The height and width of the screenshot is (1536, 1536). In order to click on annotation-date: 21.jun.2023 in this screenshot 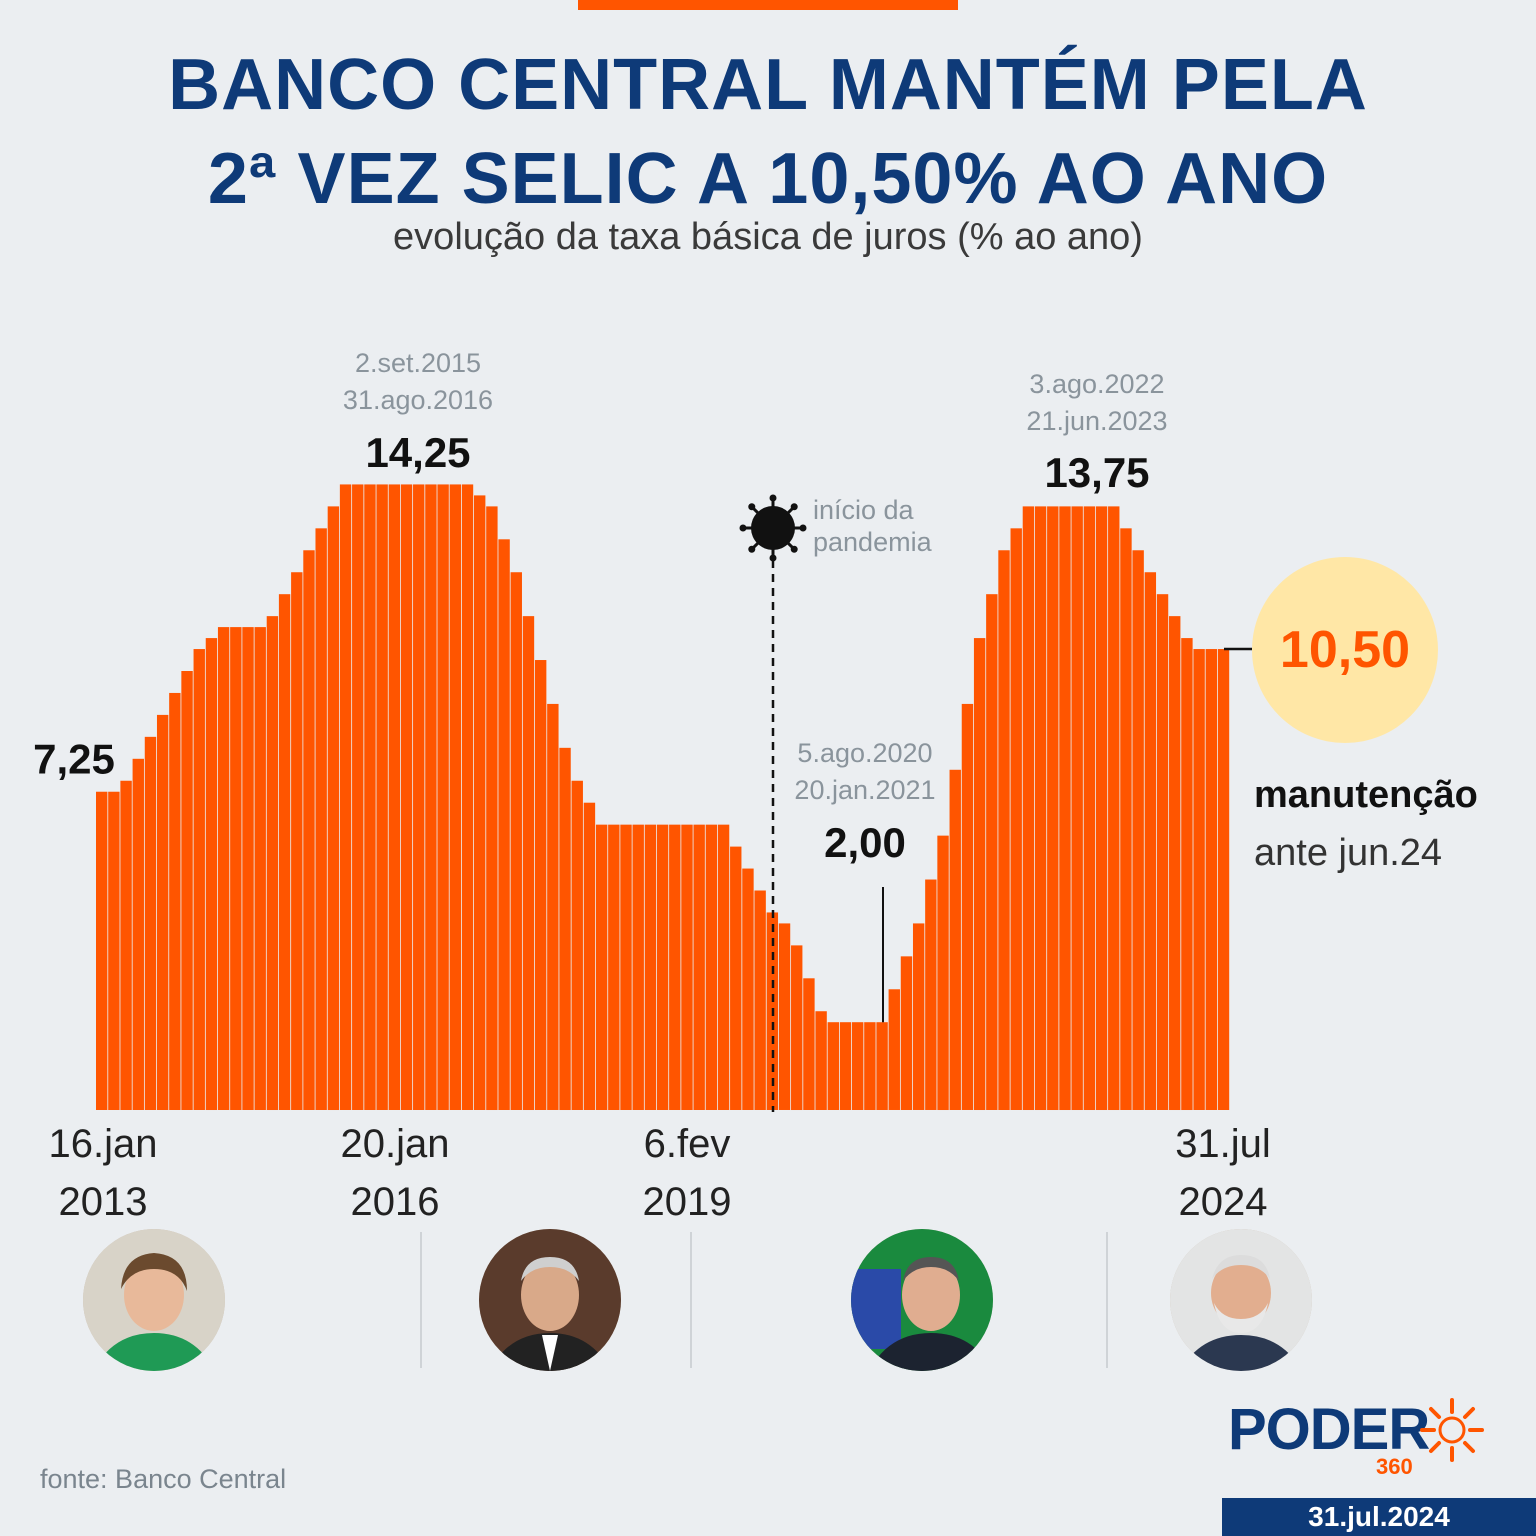, I will do `click(1096, 421)`.